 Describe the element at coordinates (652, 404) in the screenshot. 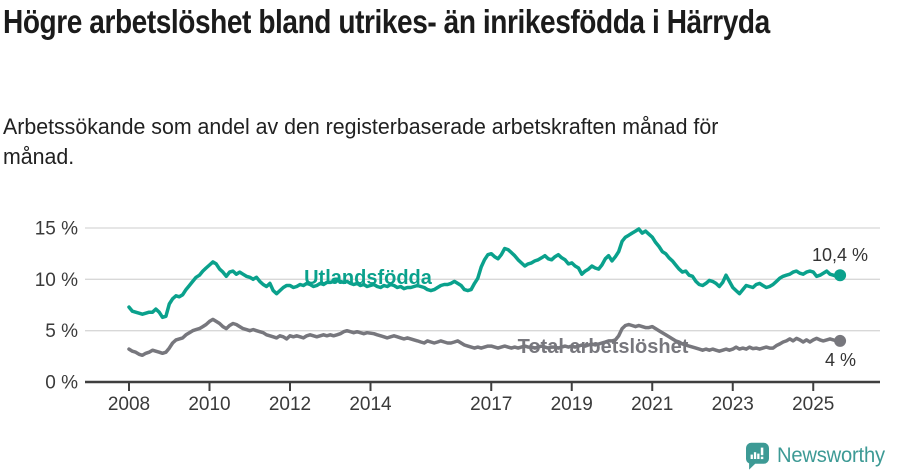

I see `x-axis-tick-label: 2021` at that location.